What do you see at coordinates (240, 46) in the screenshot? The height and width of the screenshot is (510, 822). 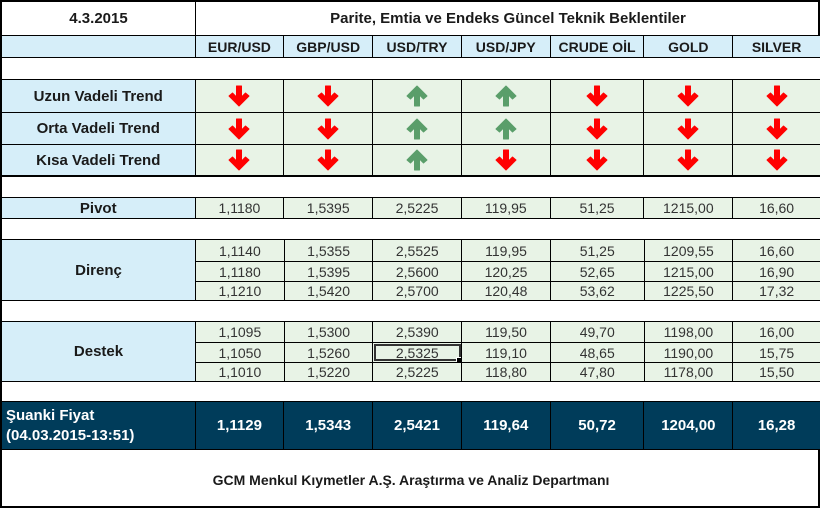 I see `col-header-eurusd: EUR/USD` at bounding box center [240, 46].